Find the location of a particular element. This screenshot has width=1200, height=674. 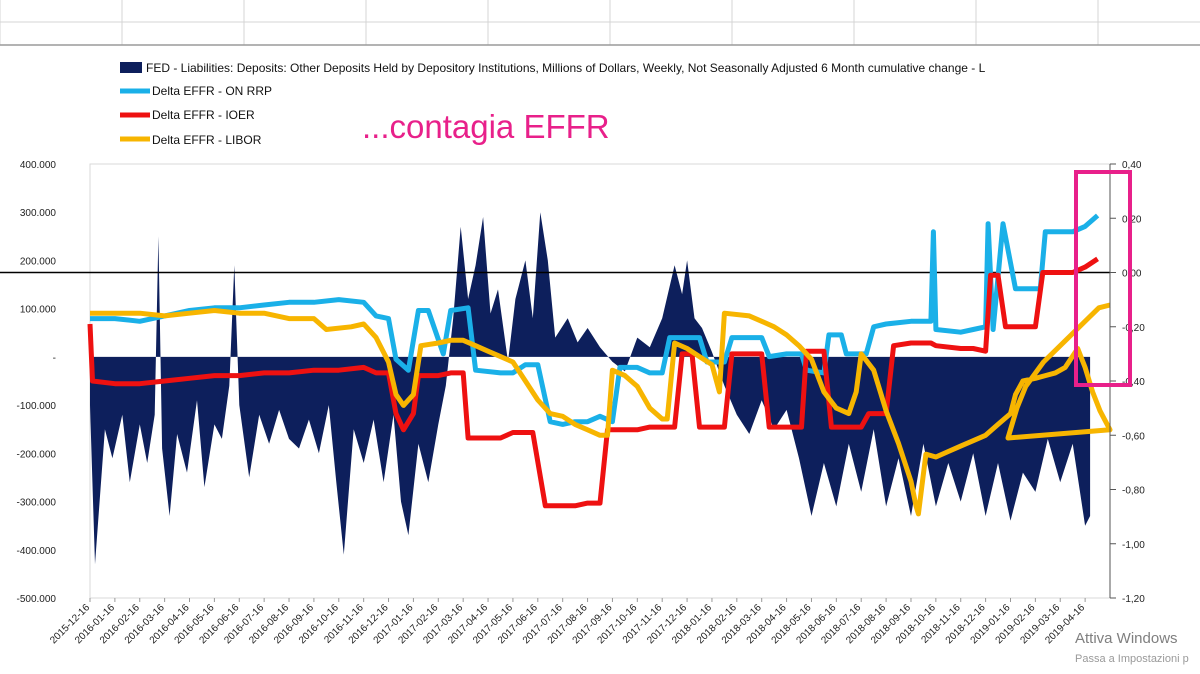

left-tick-label: 400.000 is located at coordinates (38, 165).